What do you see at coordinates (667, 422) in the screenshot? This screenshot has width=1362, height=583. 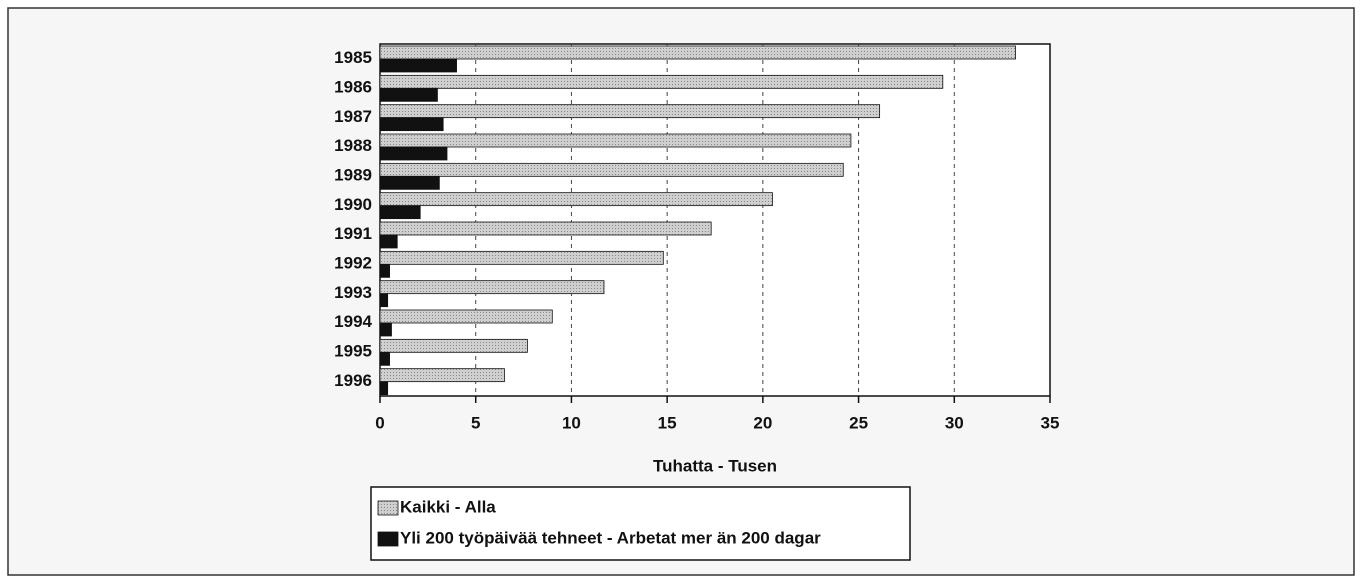 I see `x-tick-label: 15` at bounding box center [667, 422].